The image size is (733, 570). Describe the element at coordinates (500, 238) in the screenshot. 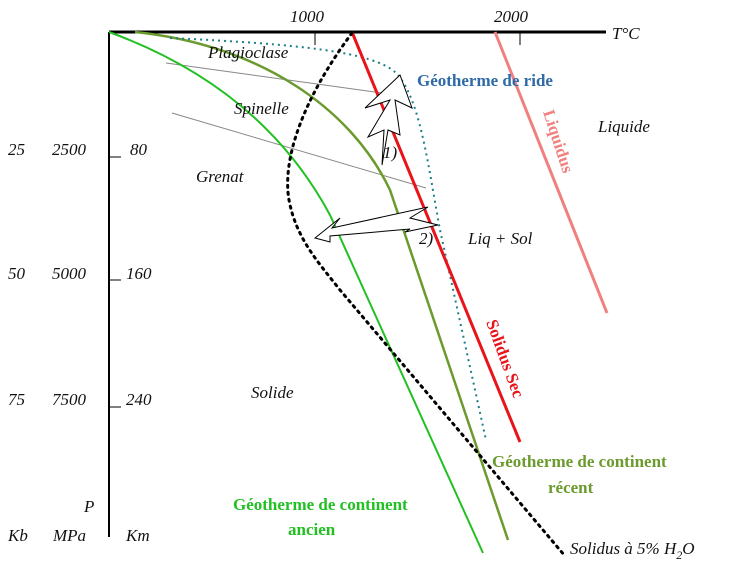

I see `liq-sol-label: Liq + Sol` at that location.